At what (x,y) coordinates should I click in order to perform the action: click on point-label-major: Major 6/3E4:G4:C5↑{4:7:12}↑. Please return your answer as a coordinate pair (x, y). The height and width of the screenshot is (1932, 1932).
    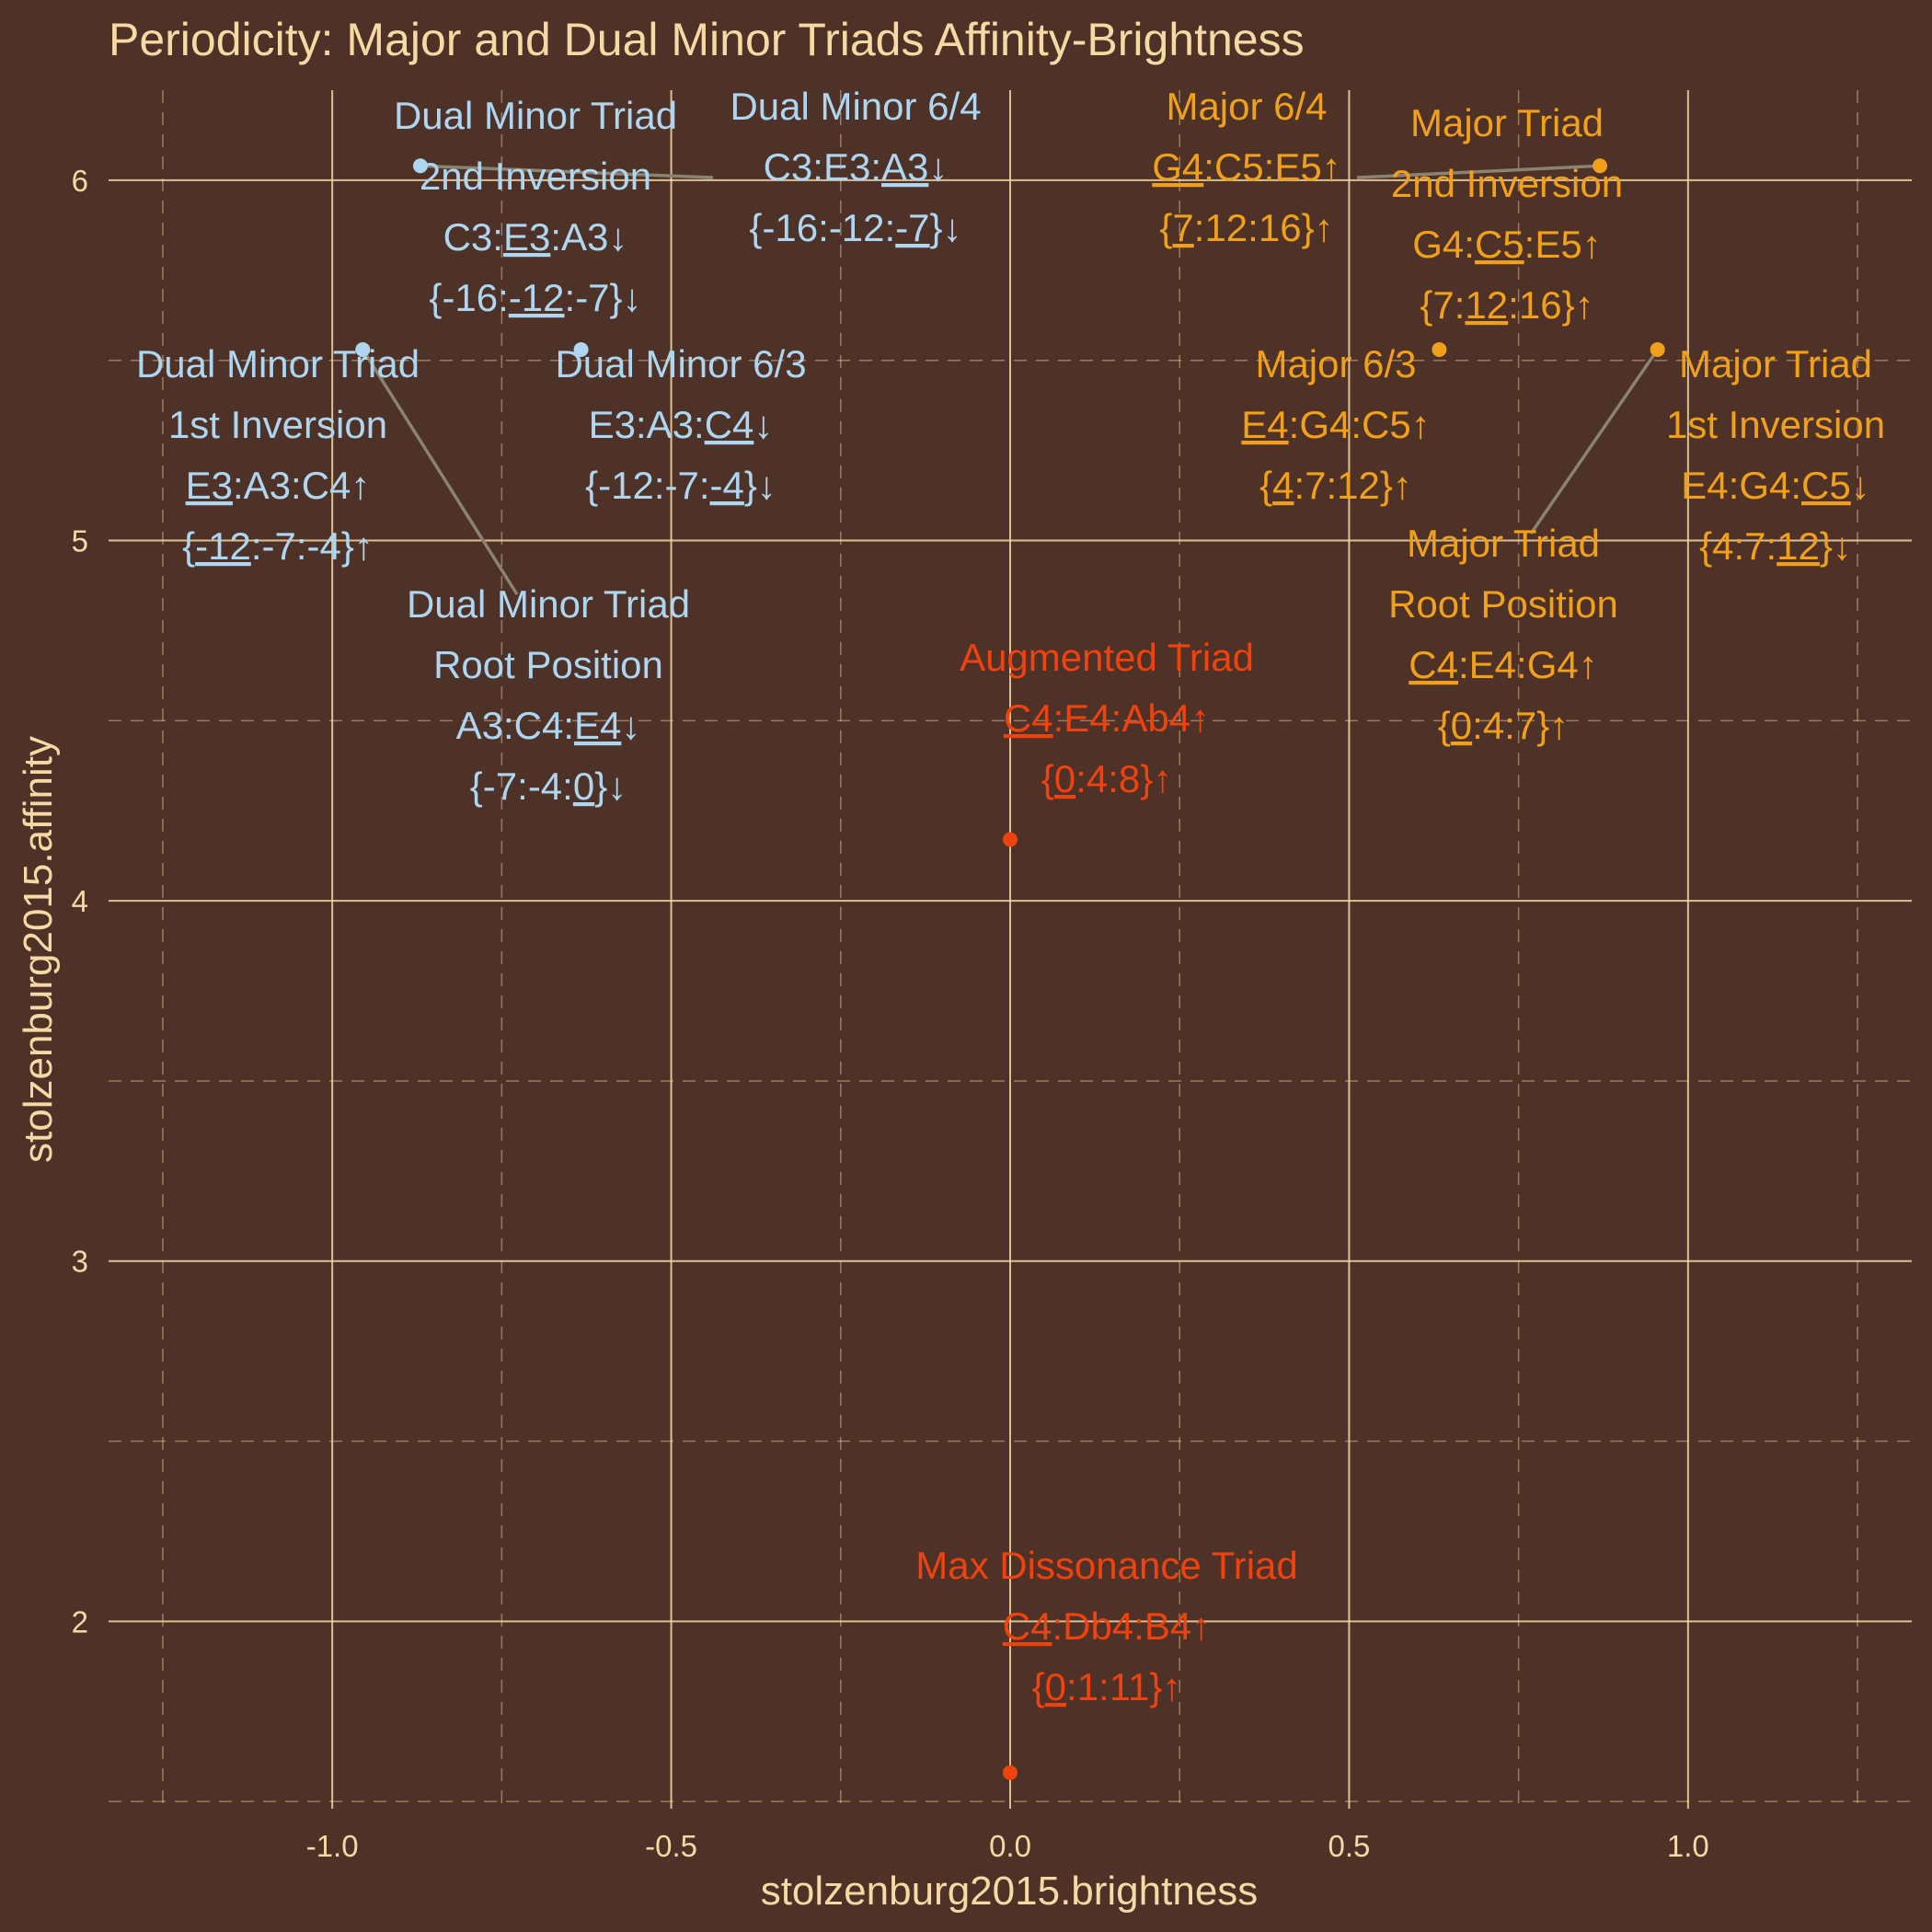
    Looking at the image, I should click on (1335, 424).